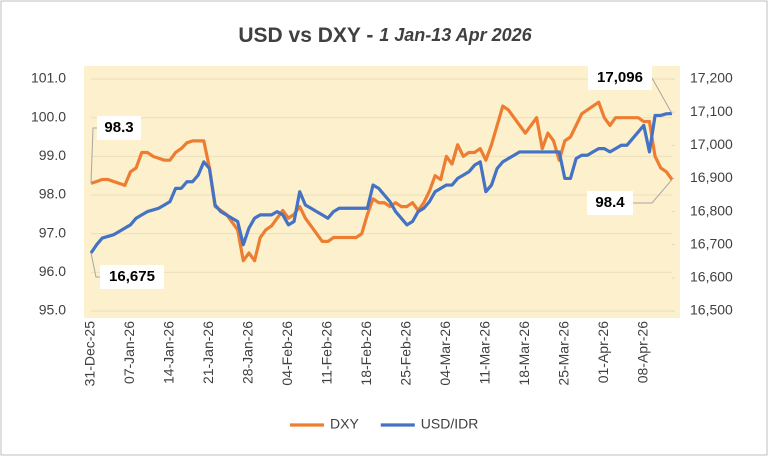 This screenshot has width=770, height=458. Describe the element at coordinates (208, 352) in the screenshot. I see `x-tick-label: 21-Jan-26` at that location.